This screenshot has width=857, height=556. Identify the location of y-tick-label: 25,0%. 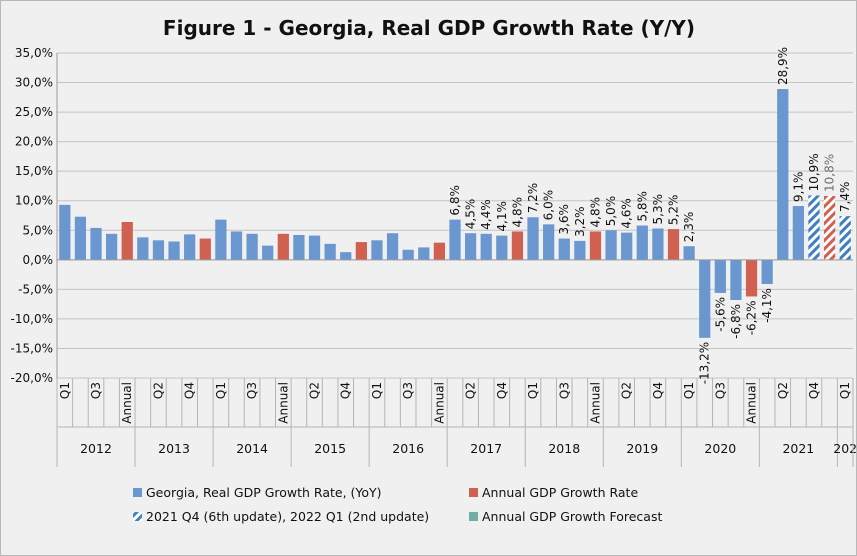
(34, 112).